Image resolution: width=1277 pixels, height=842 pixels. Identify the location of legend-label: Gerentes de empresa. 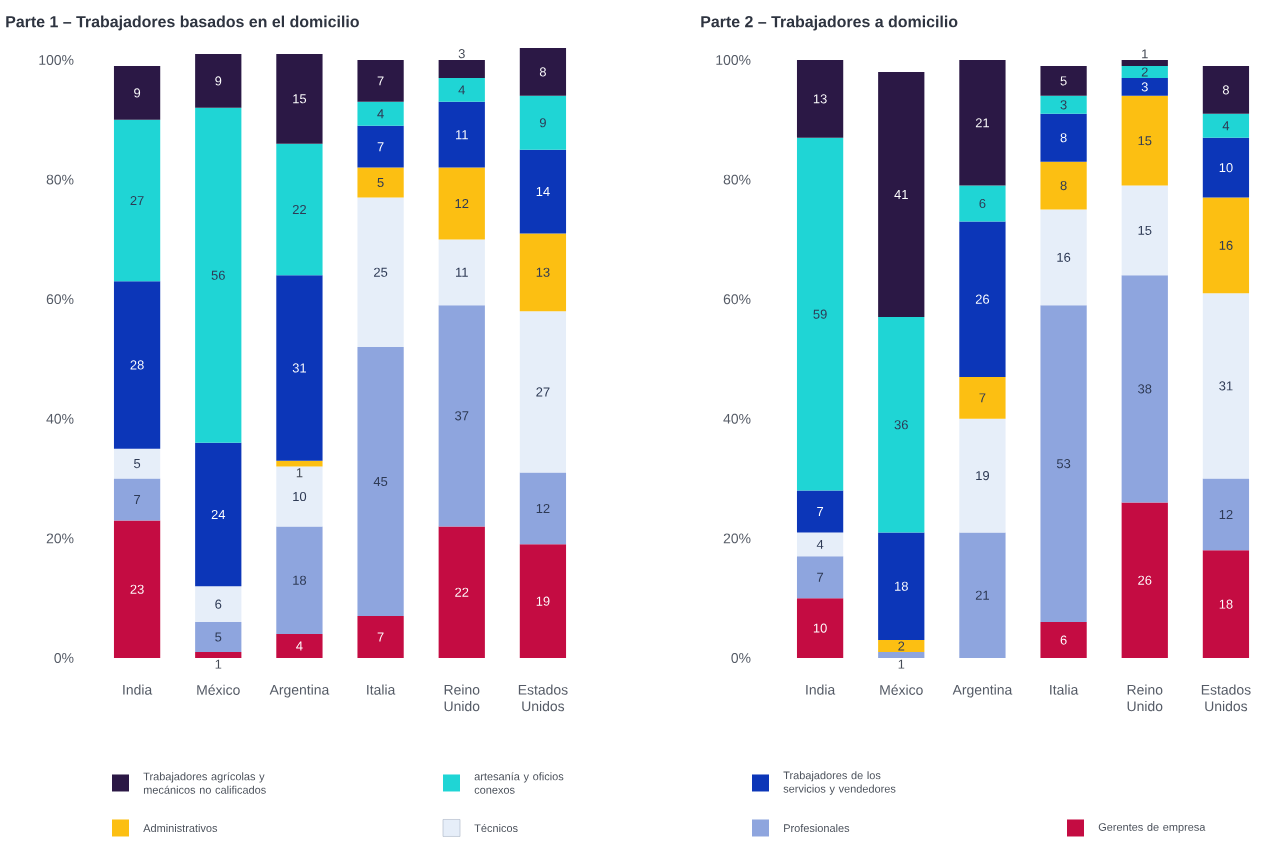
(1152, 828).